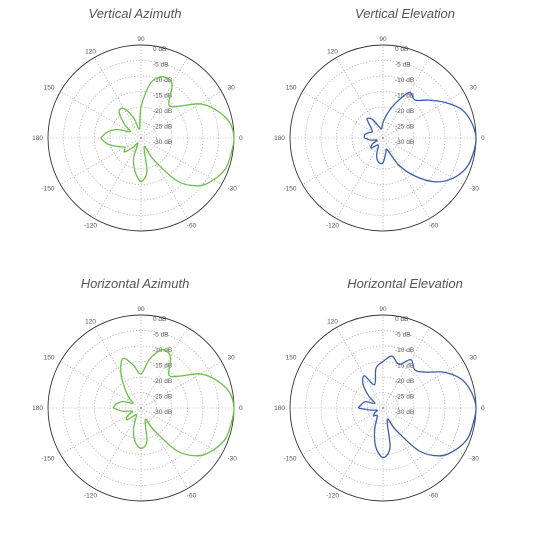  Describe the element at coordinates (135, 13) in the screenshot. I see `chart-title: Vertical Azimuth` at that location.